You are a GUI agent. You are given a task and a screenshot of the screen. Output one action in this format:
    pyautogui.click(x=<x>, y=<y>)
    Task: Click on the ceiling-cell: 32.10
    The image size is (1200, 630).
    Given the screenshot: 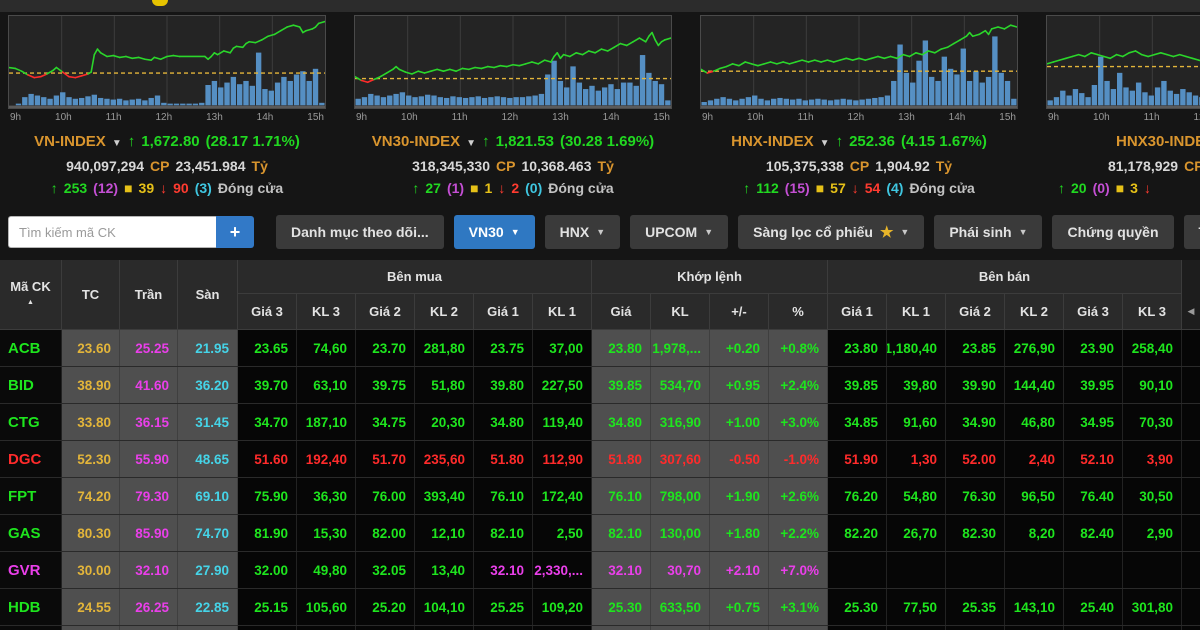 What is the action you would take?
    pyautogui.click(x=149, y=570)
    